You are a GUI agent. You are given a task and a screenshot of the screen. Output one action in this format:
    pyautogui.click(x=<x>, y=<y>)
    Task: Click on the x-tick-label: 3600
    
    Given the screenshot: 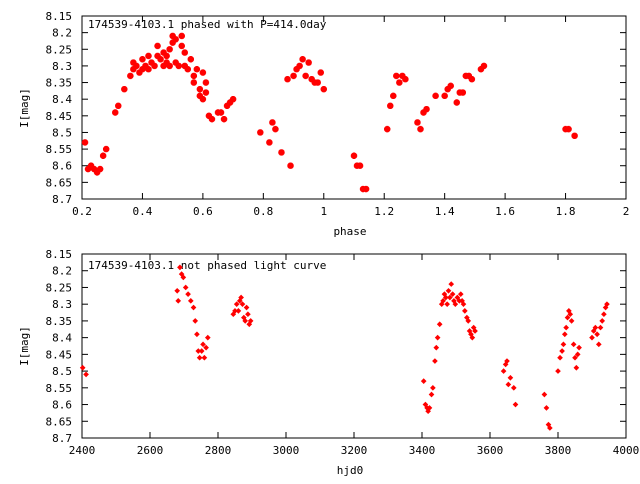 What is the action you would take?
    pyautogui.click(x=490, y=450)
    